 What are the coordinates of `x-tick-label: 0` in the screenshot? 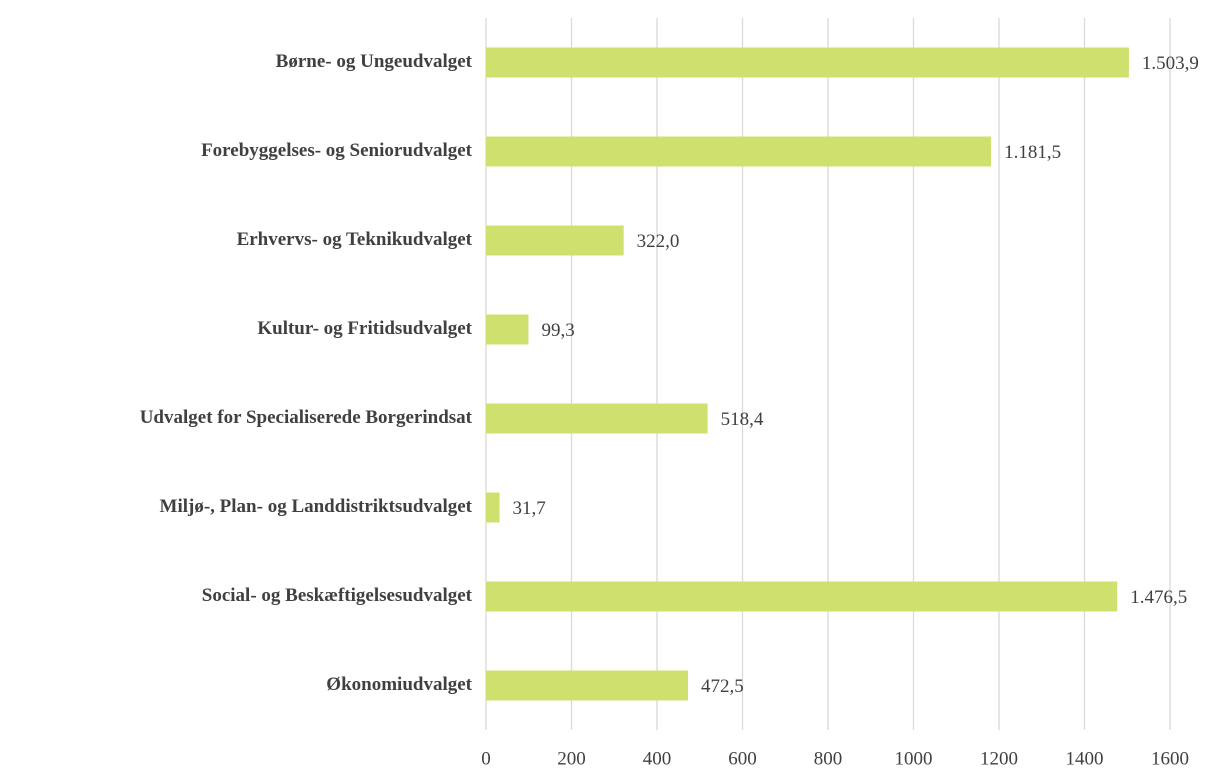 It's located at (486, 758).